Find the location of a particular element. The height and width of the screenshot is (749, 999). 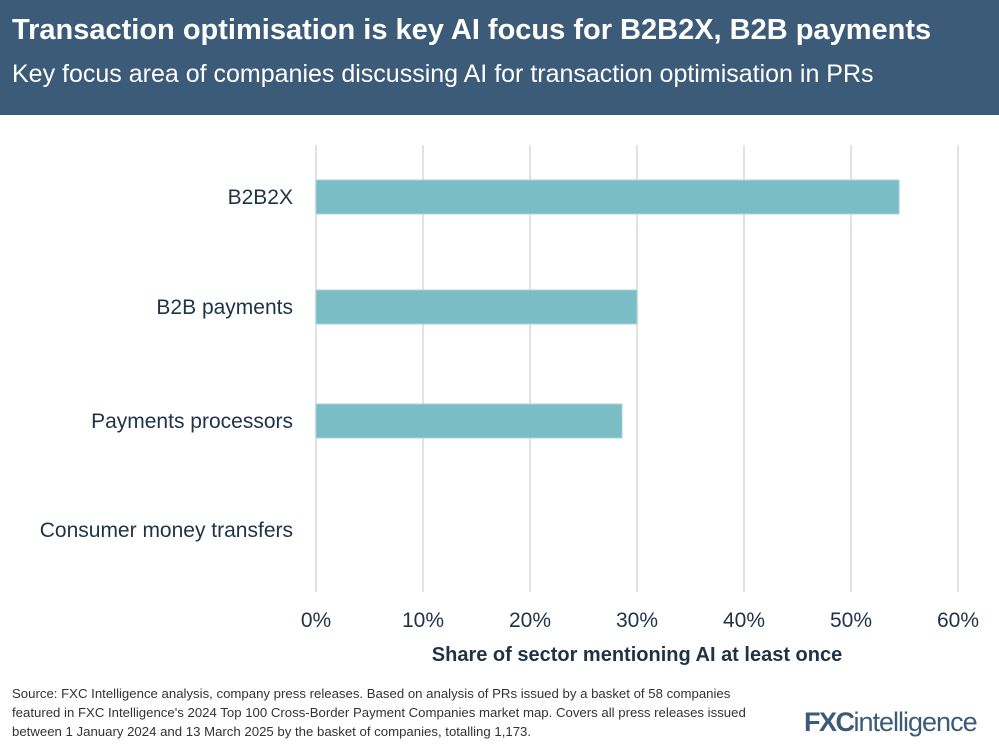

x-tick-label: 40% is located at coordinates (744, 620).